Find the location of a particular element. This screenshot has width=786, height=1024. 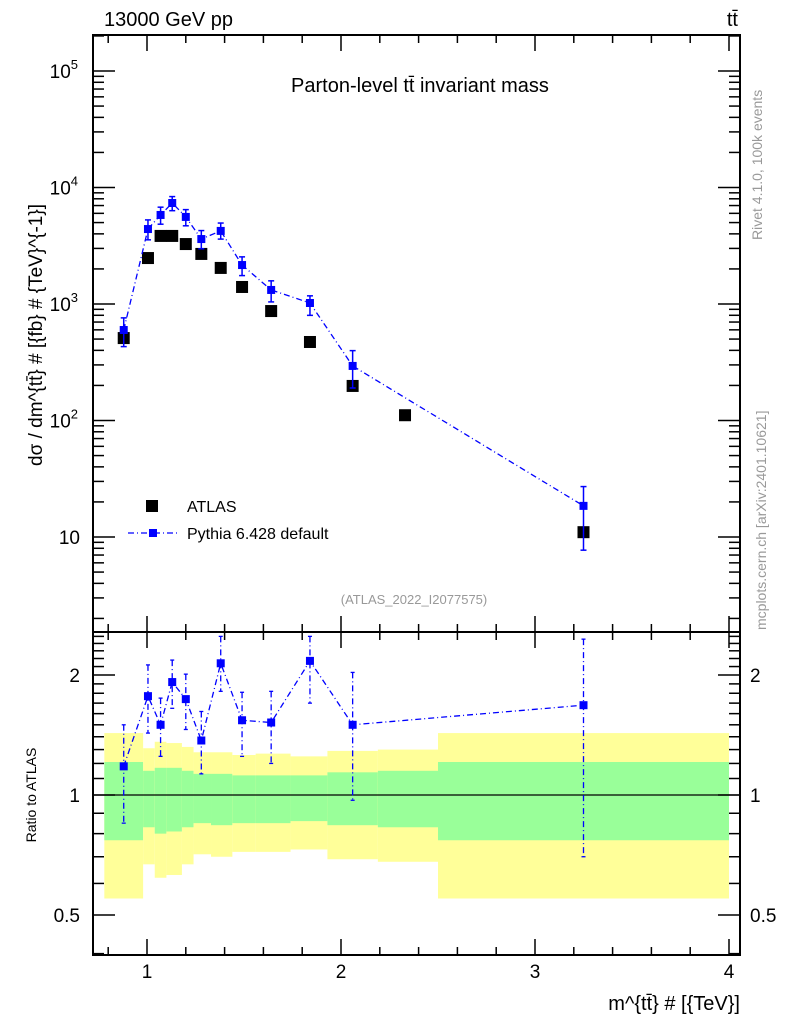

x-tick-label: 4 is located at coordinates (729, 972).